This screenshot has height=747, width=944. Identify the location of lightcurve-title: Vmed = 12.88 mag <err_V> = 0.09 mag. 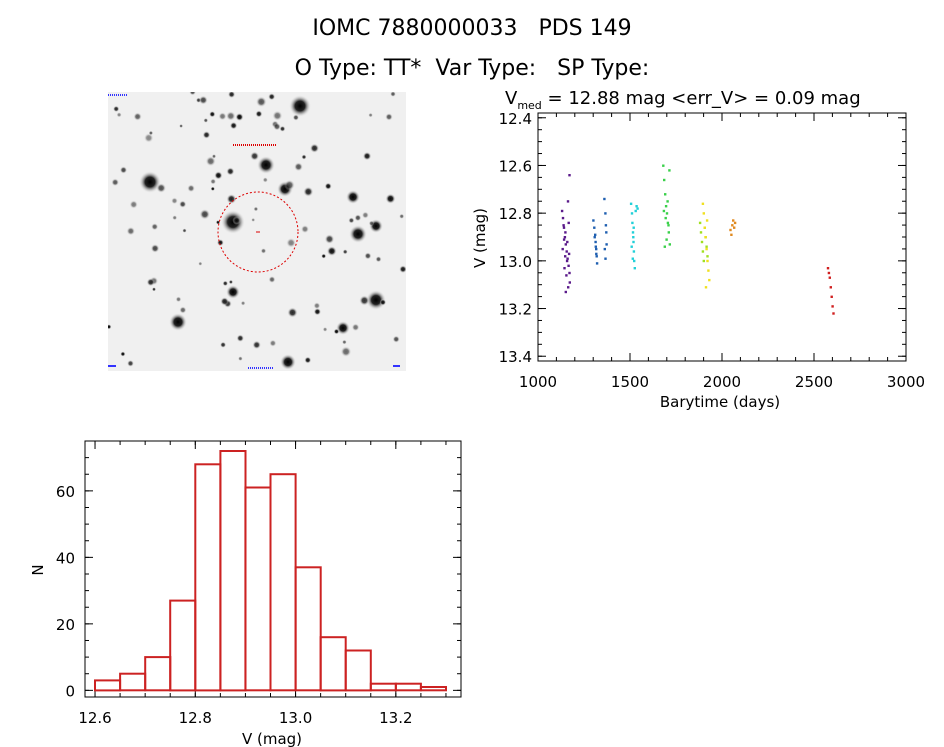
(683, 100).